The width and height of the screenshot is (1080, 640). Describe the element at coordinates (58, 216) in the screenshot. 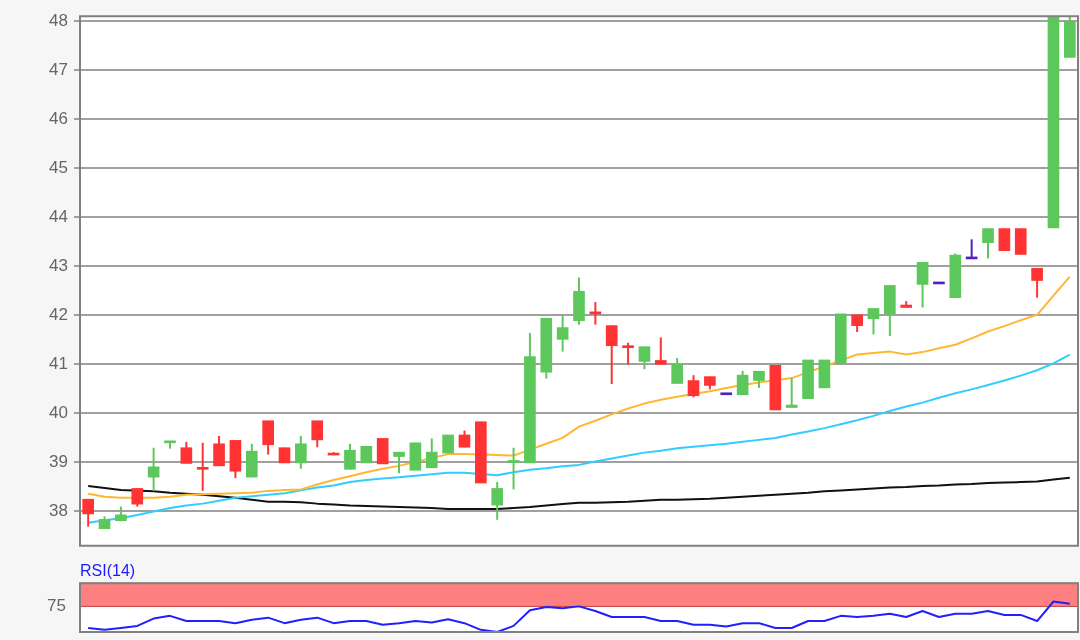

I see `y-tick-label: 44` at that location.